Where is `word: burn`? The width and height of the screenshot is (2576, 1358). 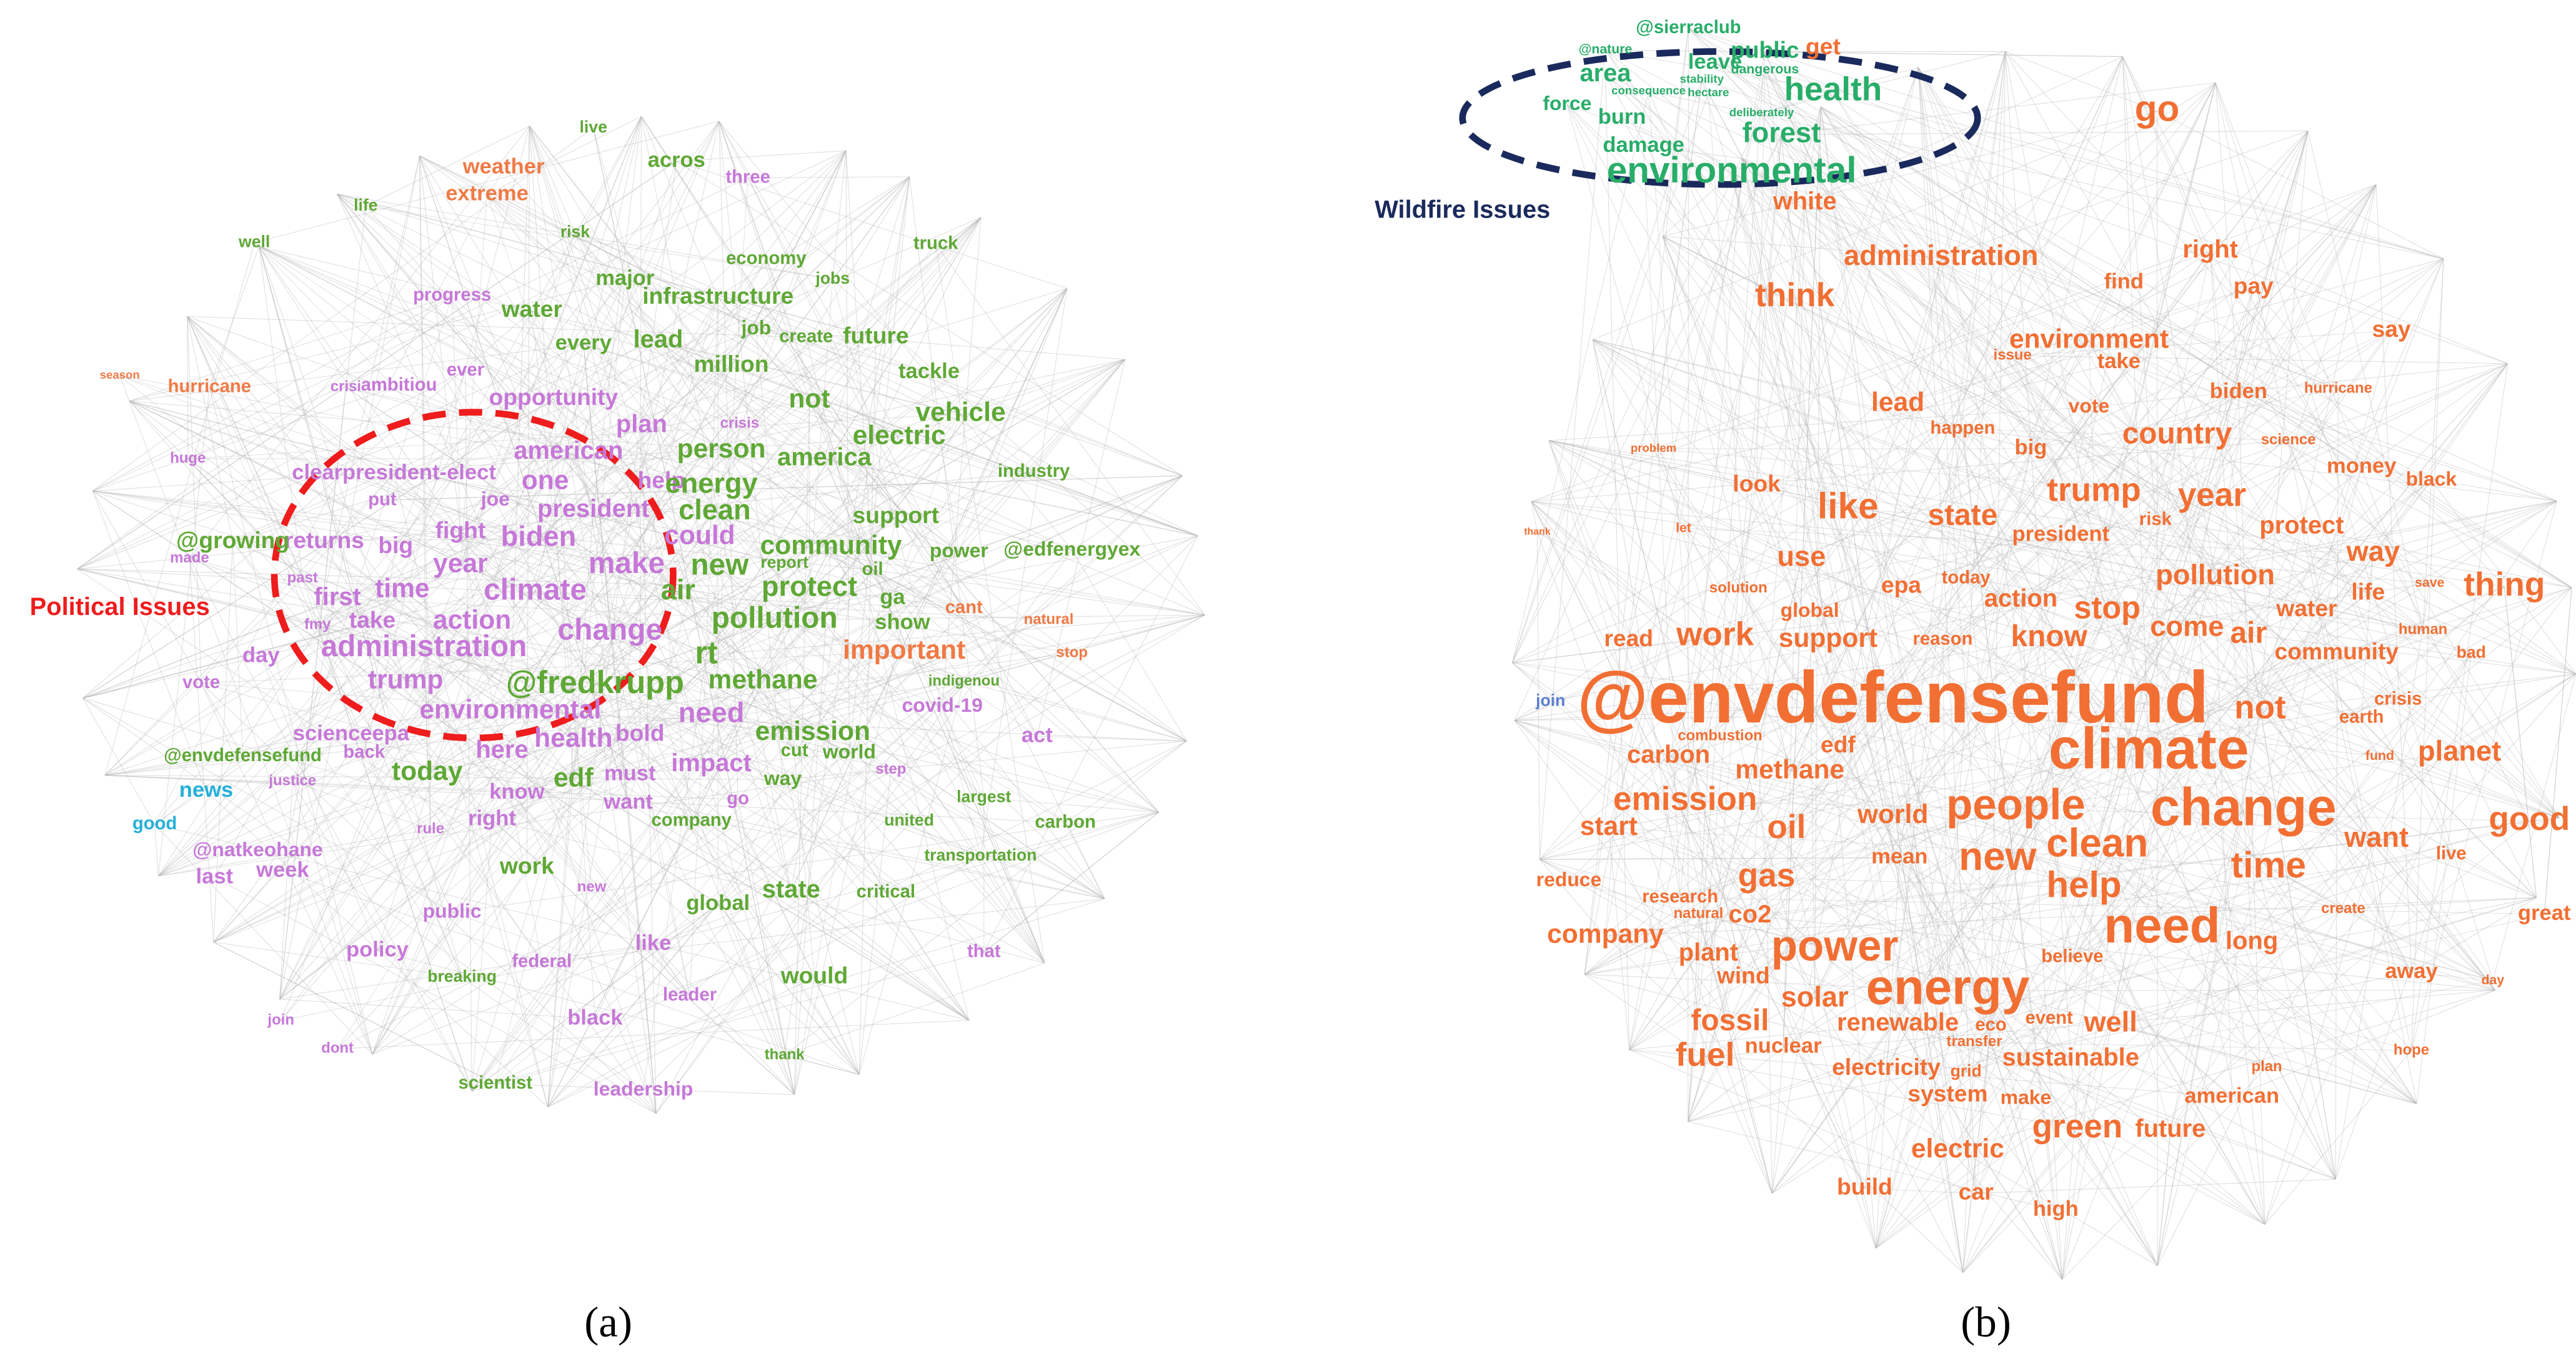 word: burn is located at coordinates (1622, 117).